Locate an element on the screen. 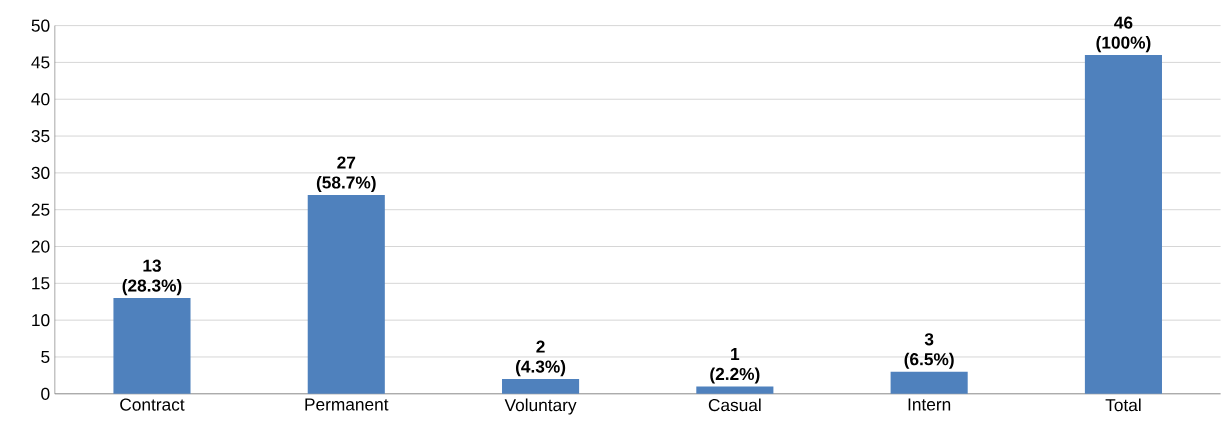 This screenshot has height=443, width=1225. data-label: 2 (4.3%) is located at coordinates (540, 358).